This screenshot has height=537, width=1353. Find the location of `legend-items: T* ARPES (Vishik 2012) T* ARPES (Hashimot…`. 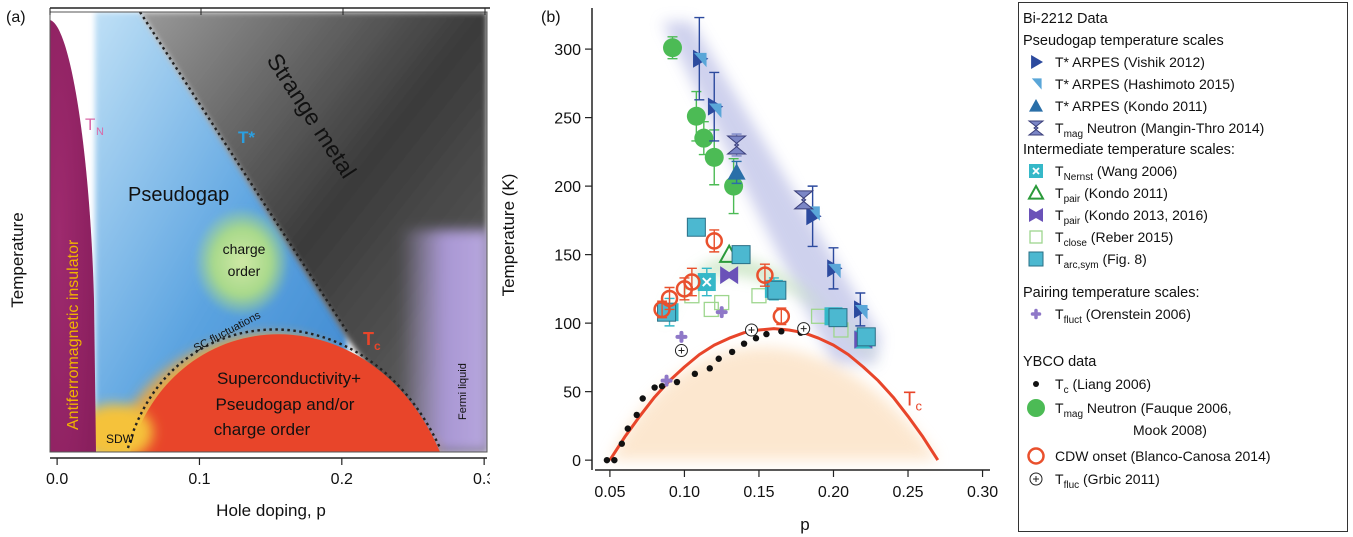

legend-items: T* ARPES (Vishik 2012) T* ARPES (Hashimot… is located at coordinates (1149, 272).